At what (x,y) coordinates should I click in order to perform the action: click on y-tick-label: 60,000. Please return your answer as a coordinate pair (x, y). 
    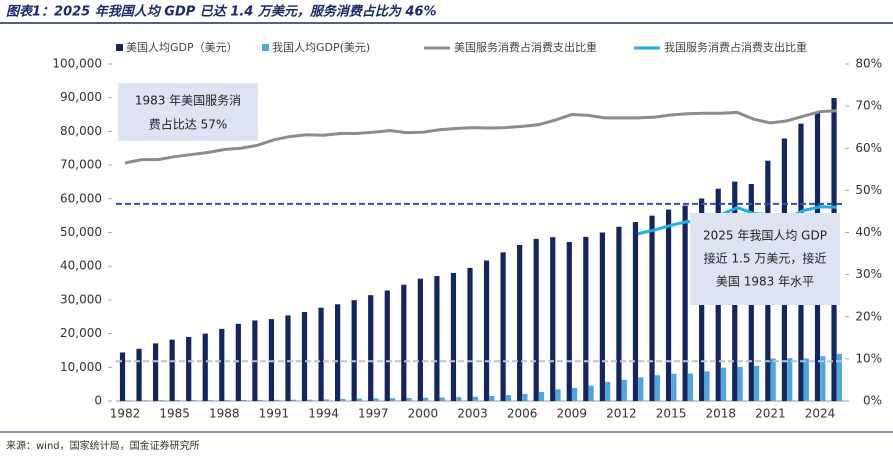
    Looking at the image, I should click on (81, 198).